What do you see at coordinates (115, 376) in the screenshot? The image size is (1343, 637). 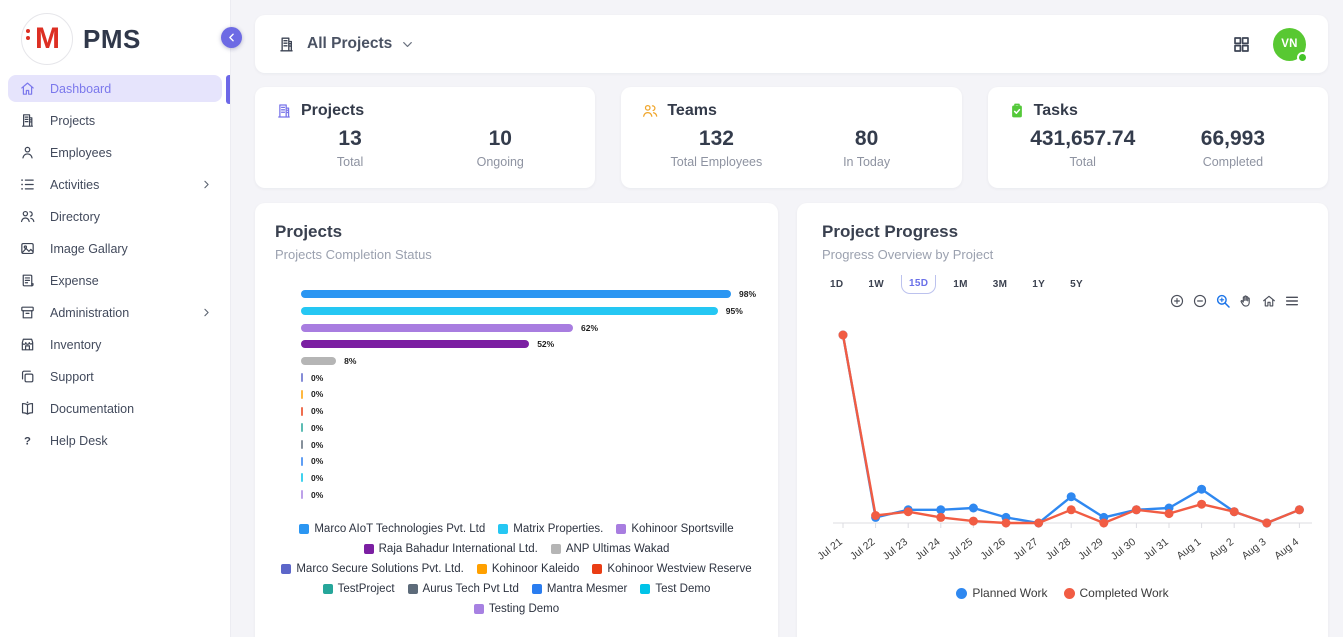 I see `sidebar-item-support: Support` at bounding box center [115, 376].